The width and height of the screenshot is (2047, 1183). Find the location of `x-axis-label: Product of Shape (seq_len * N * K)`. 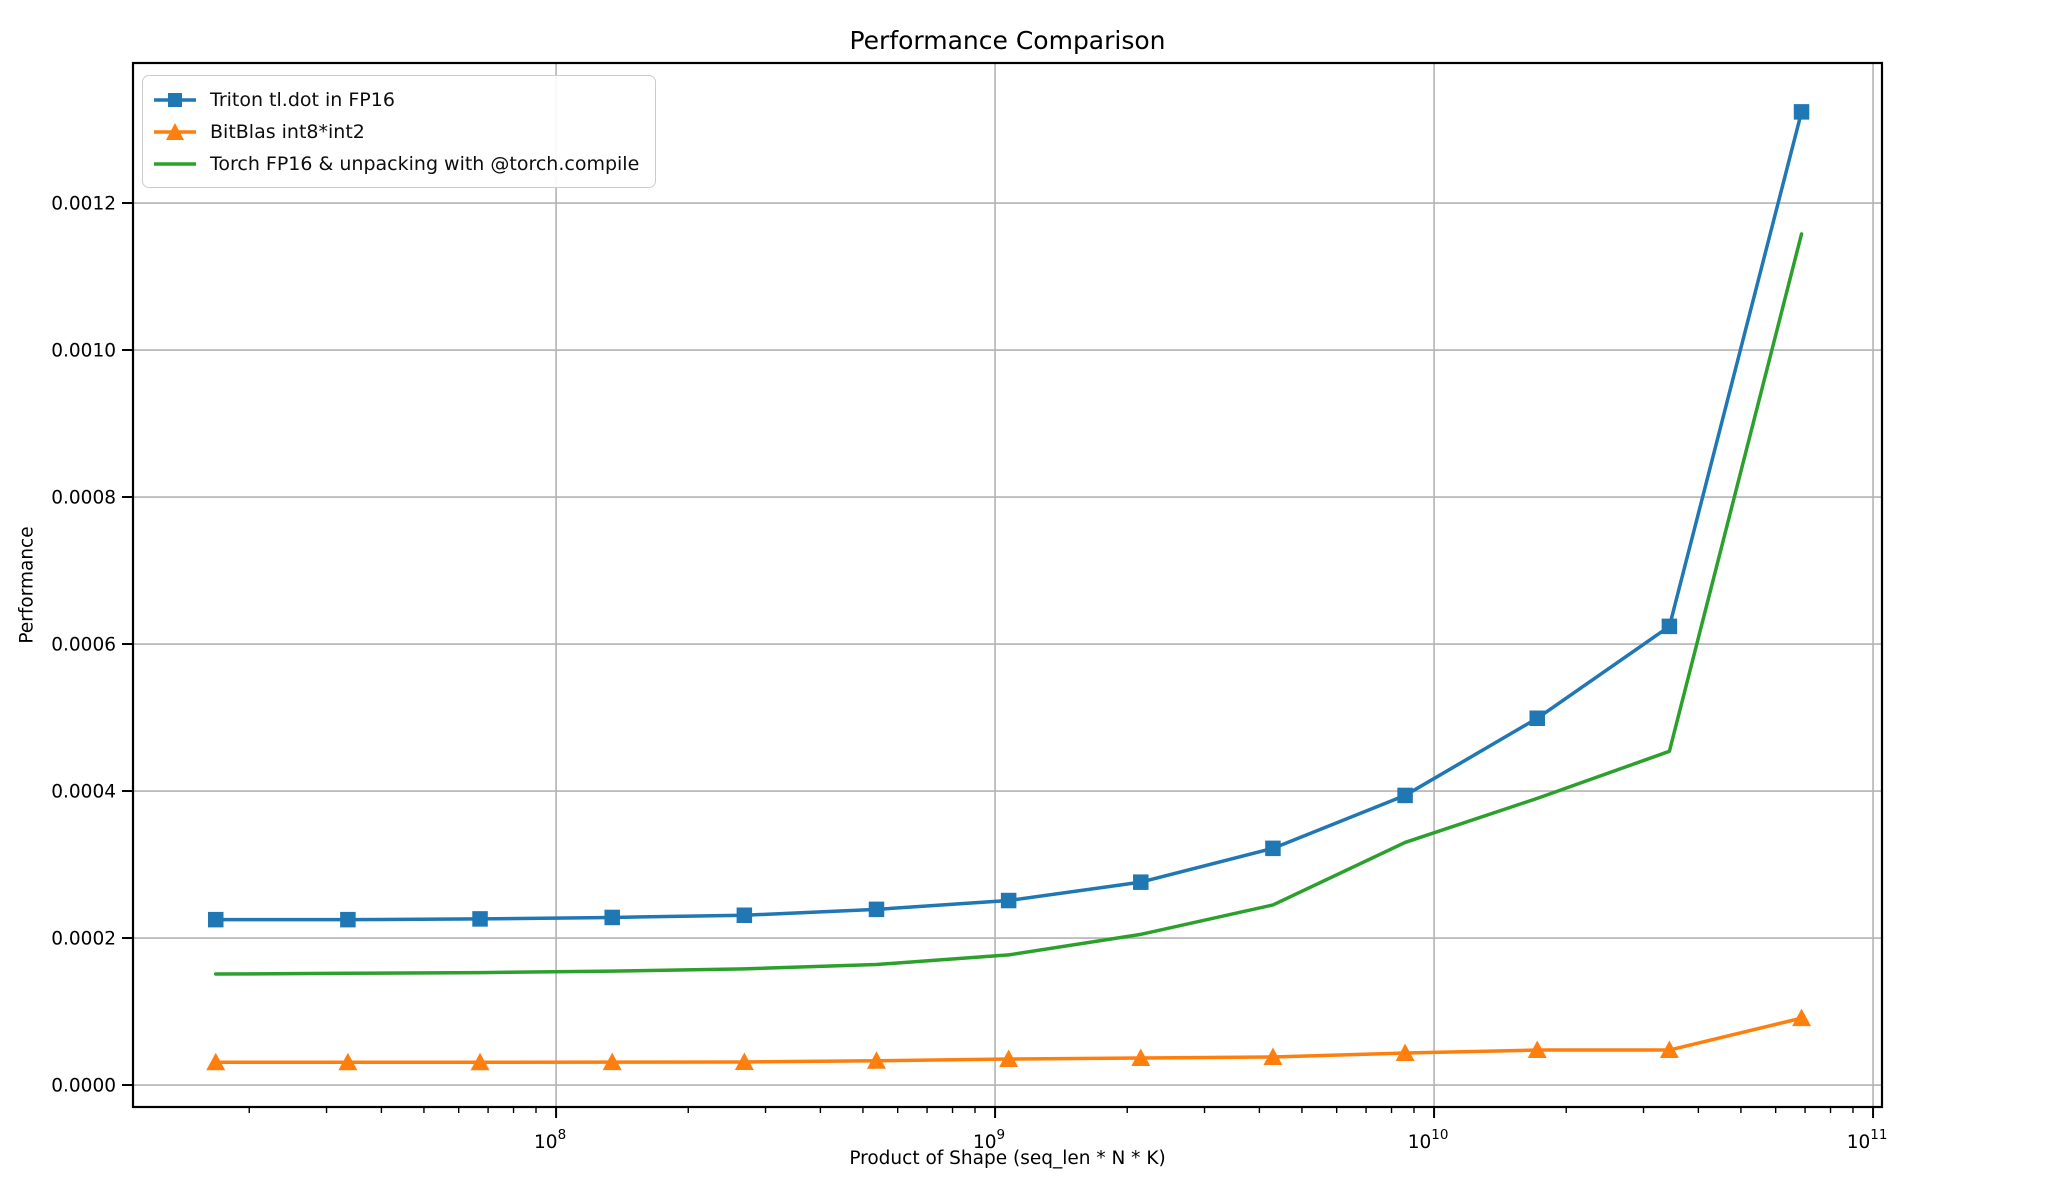

x-axis-label: Product of Shape (seq_len * N * K) is located at coordinates (1007, 1158).